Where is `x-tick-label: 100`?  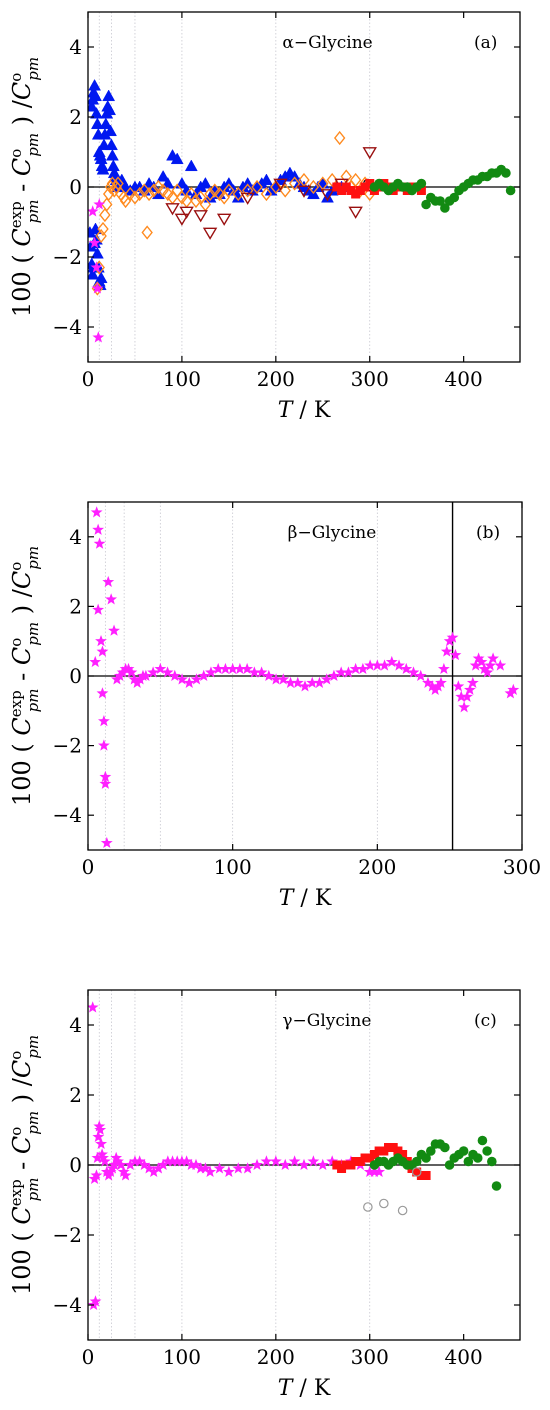 x-tick-label: 100 is located at coordinates (182, 1357).